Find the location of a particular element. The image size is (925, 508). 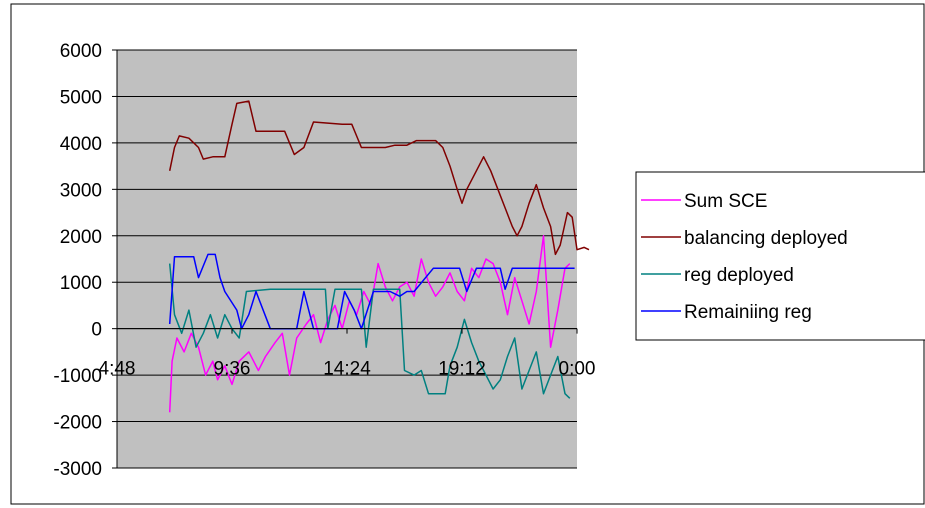

x-tick-labels: 4:48 9:36 14:24 19:12 0:00 is located at coordinates (347, 369).